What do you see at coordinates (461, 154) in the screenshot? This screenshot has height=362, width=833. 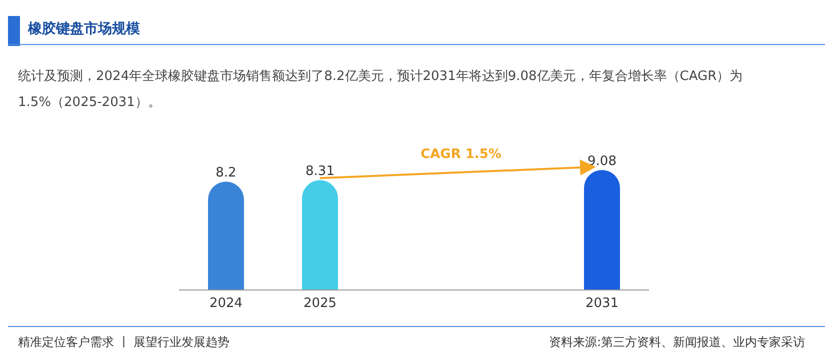 I see `text: CAGR 1.5%` at bounding box center [461, 154].